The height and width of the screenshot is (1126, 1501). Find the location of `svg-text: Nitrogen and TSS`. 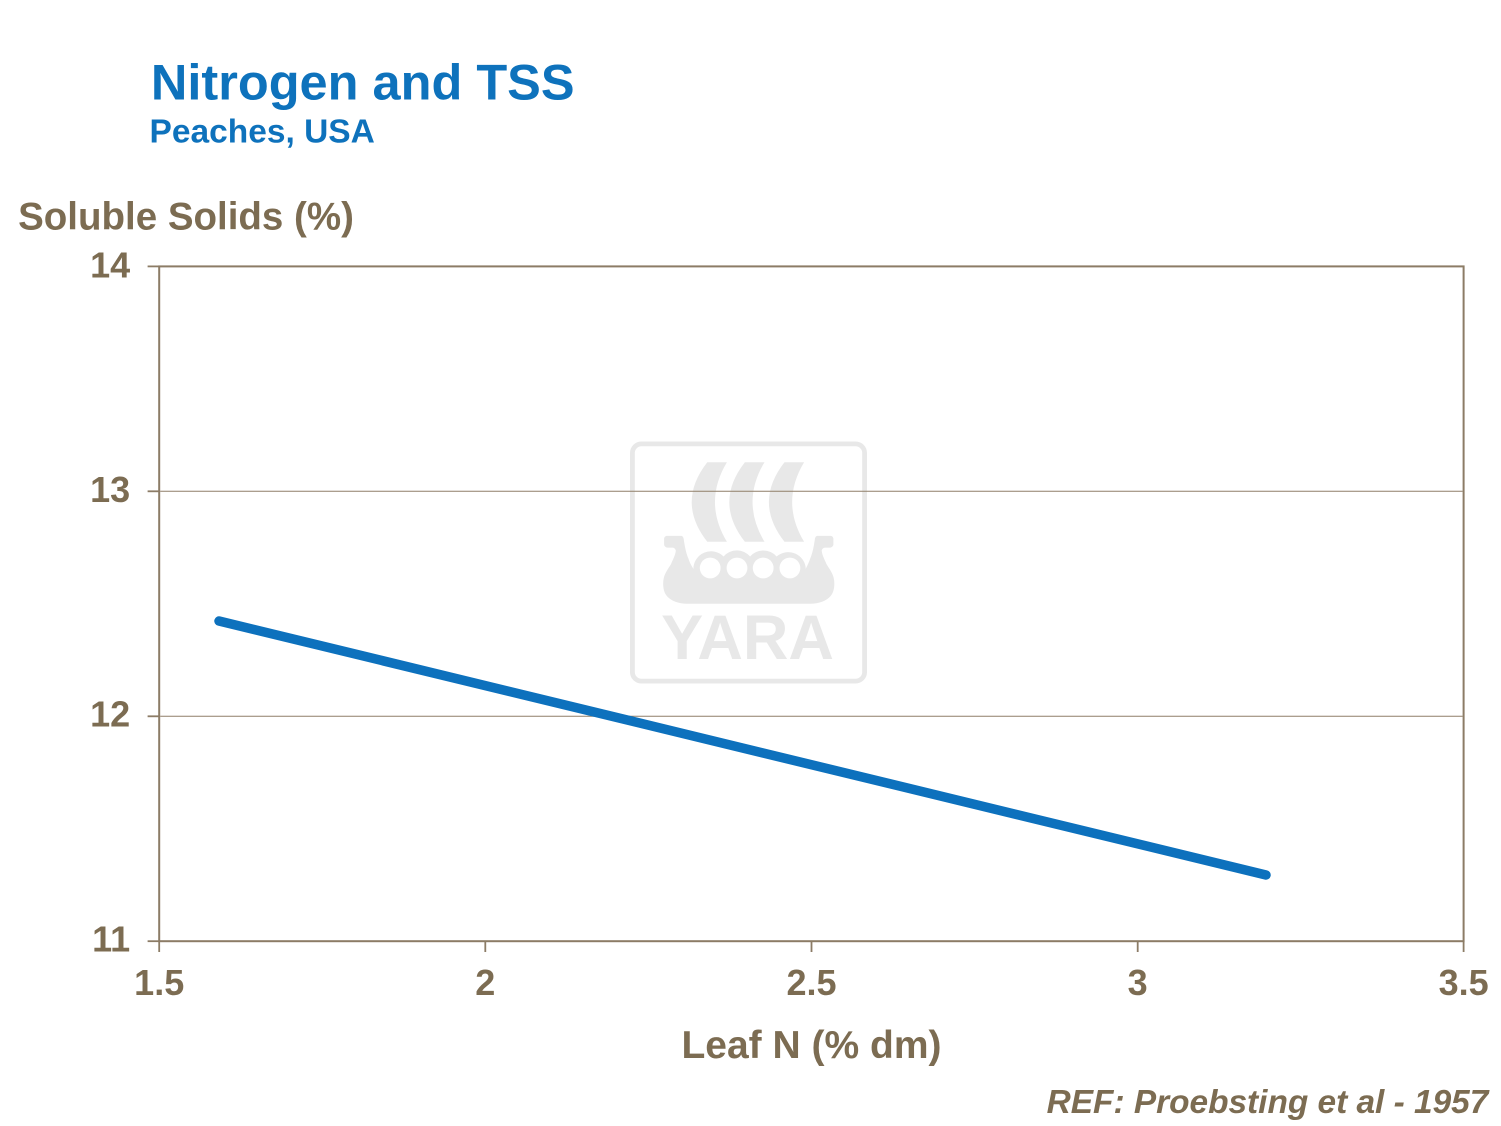

svg-text: Nitrogen and TSS is located at coordinates (363, 82).